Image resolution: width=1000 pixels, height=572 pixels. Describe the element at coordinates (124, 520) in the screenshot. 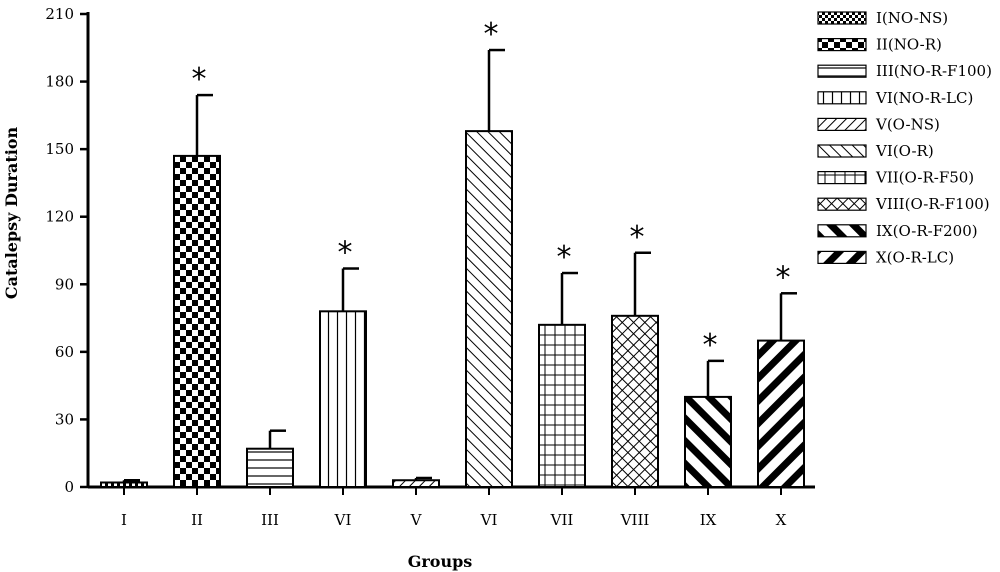

I see `x-tick-label: I` at that location.